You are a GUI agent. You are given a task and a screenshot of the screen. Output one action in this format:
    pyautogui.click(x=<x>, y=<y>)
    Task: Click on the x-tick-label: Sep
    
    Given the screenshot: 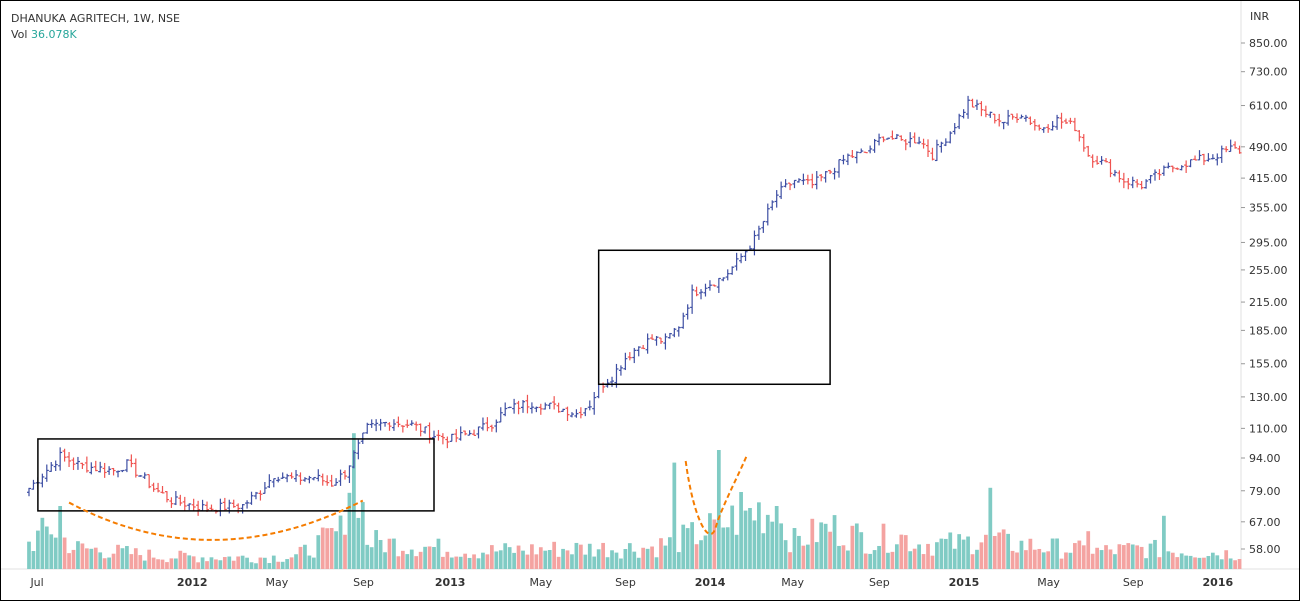 What is the action you would take?
    pyautogui.click(x=625, y=582)
    